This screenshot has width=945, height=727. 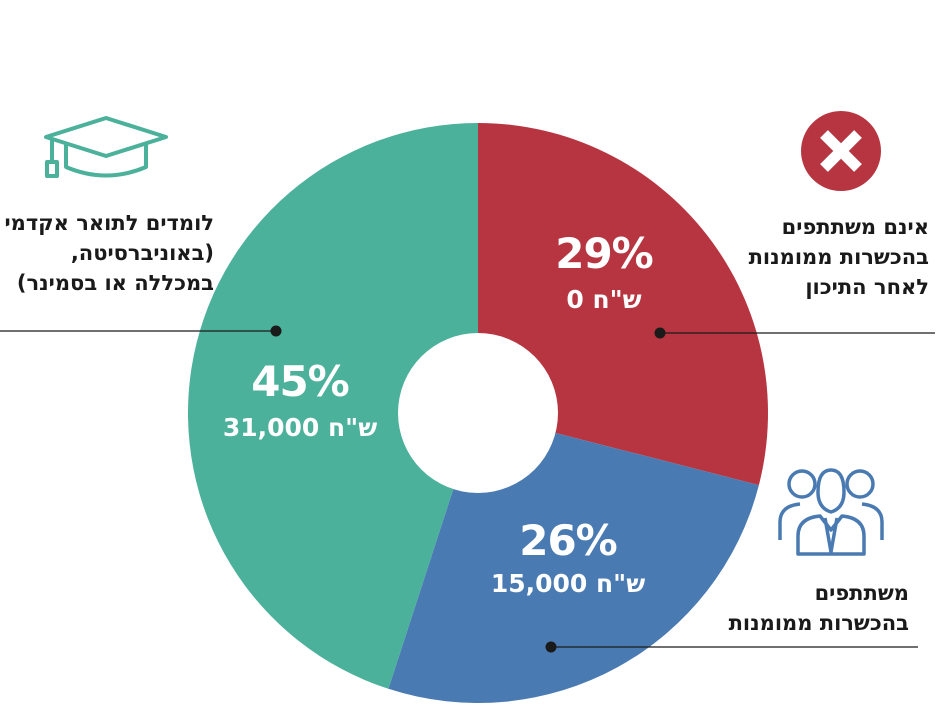 What do you see at coordinates (861, 593) in the screenshot?
I see `callout-line: משתתפים` at bounding box center [861, 593].